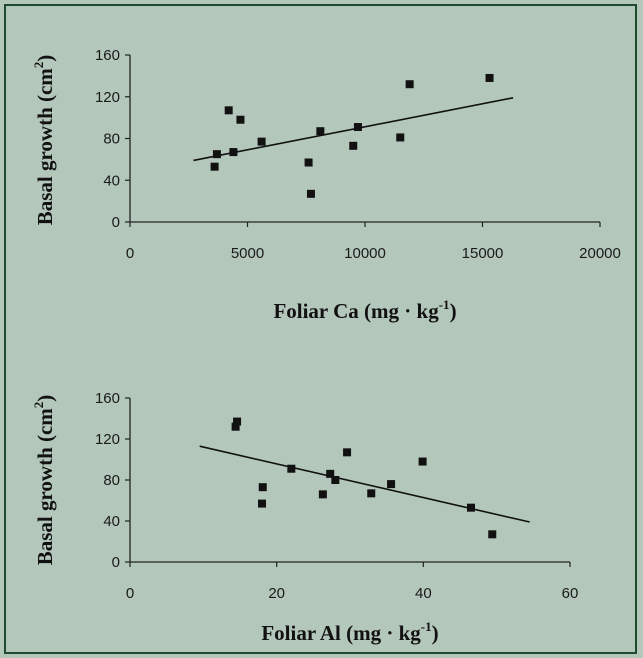  I want to click on x-axis-title: Foliar Al (mg · kg-1), so click(349, 632).